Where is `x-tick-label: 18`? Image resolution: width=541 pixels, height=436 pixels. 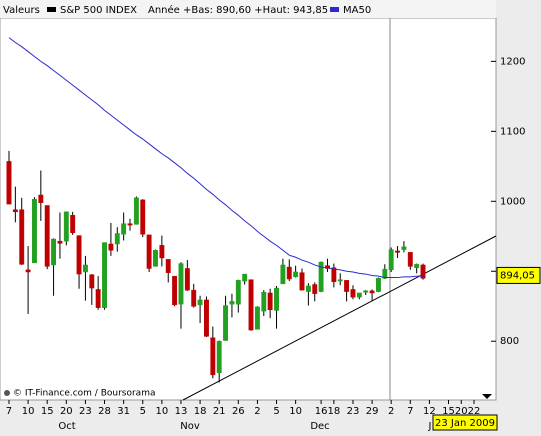
x-tick-label: 18 is located at coordinates (200, 411).